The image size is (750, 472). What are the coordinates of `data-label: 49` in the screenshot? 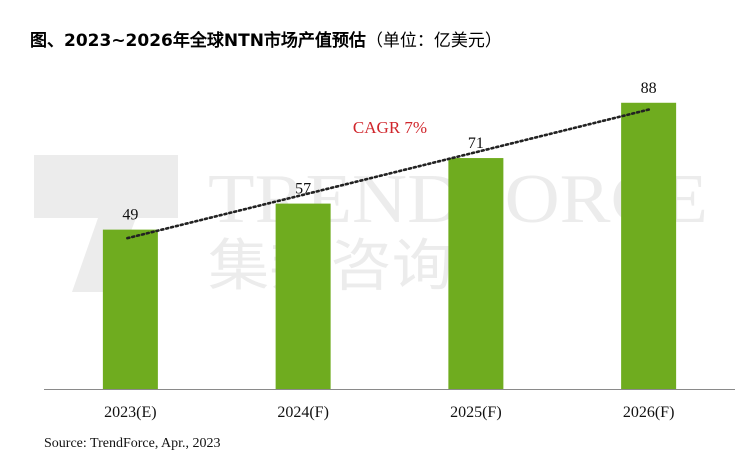 It's located at (130, 215).